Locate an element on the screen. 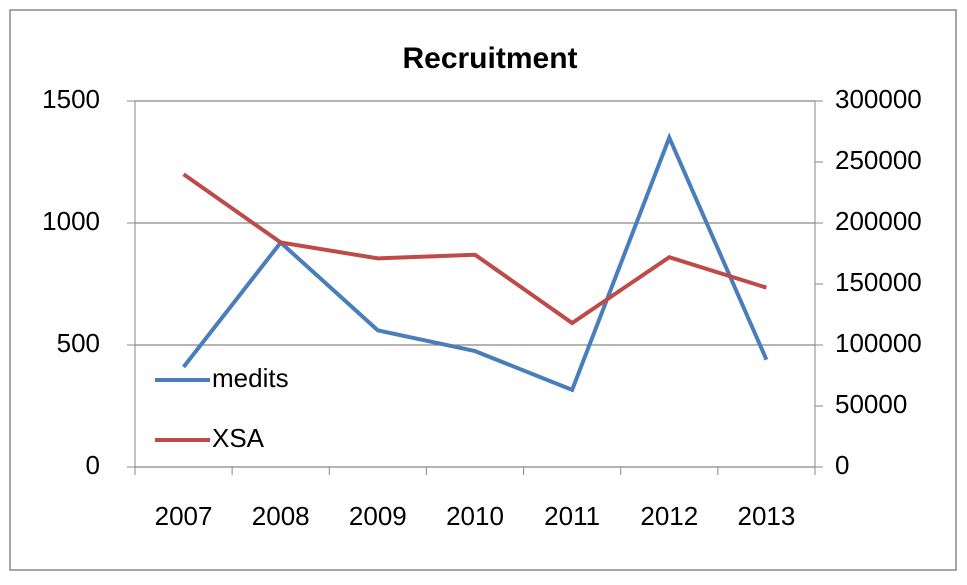 This screenshot has height=585, width=967. x-tick-label: 2008 is located at coordinates (281, 516).